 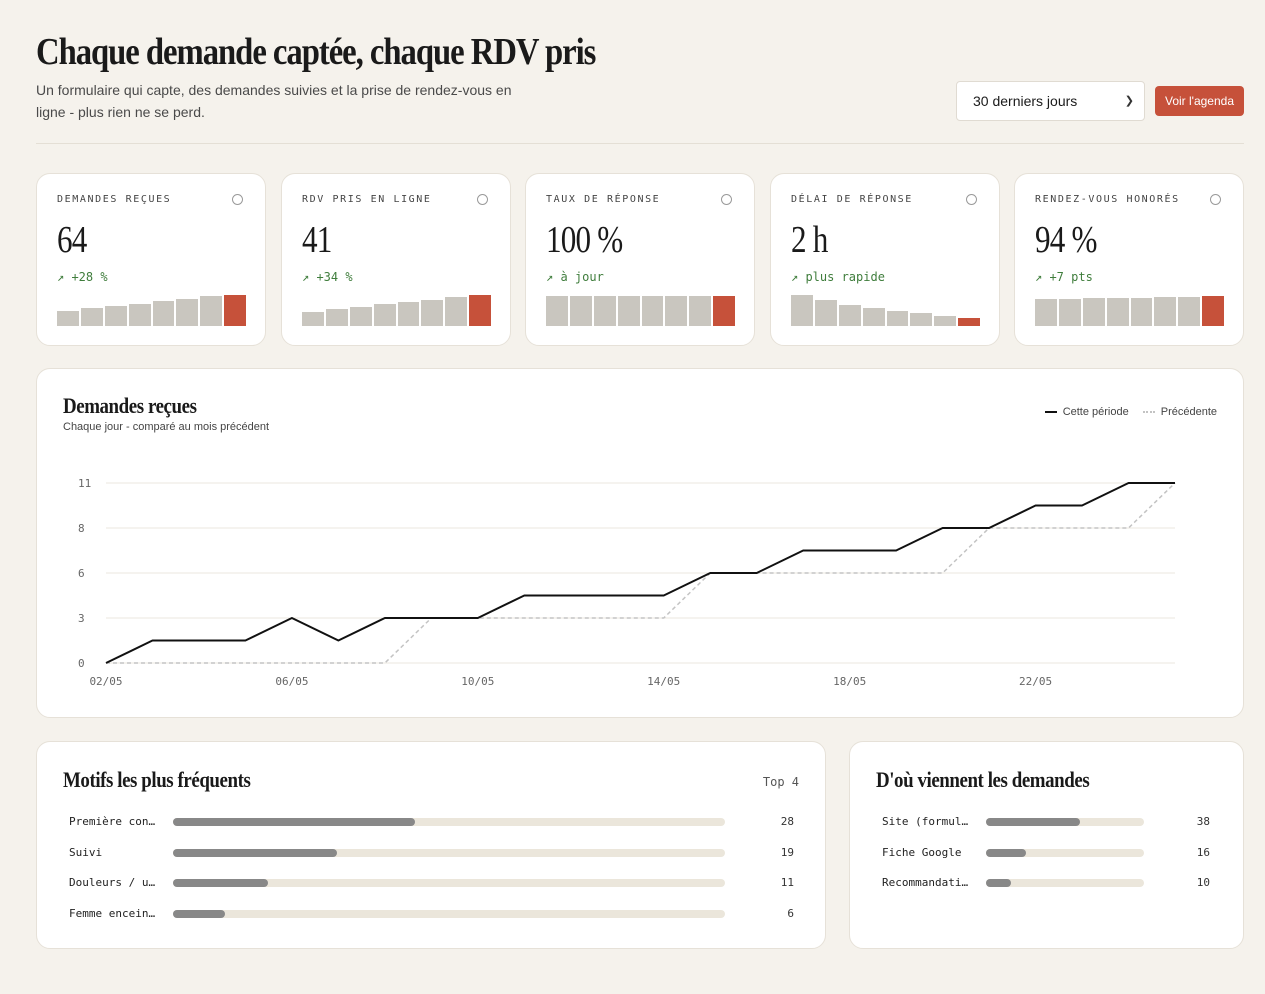 I want to click on bar-list-value: 38, so click(x=1203, y=821).